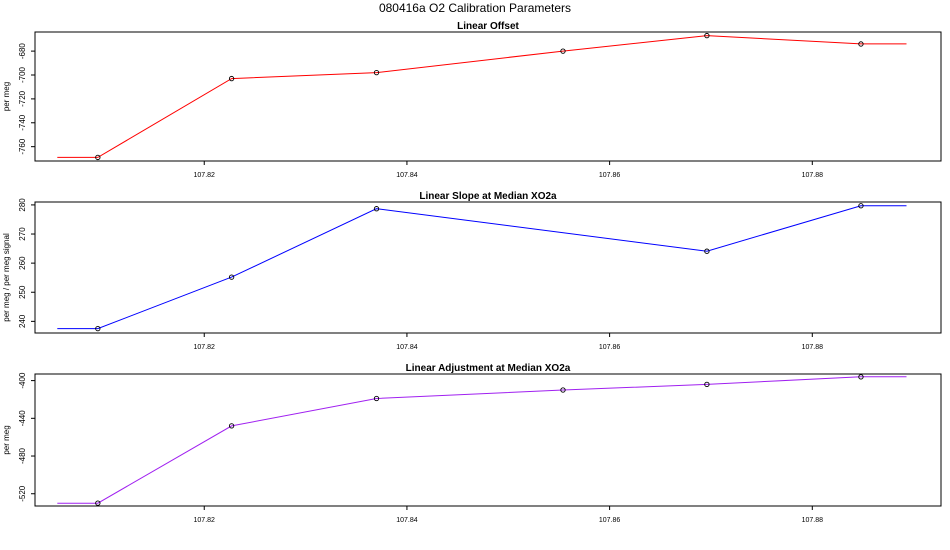 The image size is (950, 550). I want to click on chart-1-xtick-label: 107.86, so click(610, 175).